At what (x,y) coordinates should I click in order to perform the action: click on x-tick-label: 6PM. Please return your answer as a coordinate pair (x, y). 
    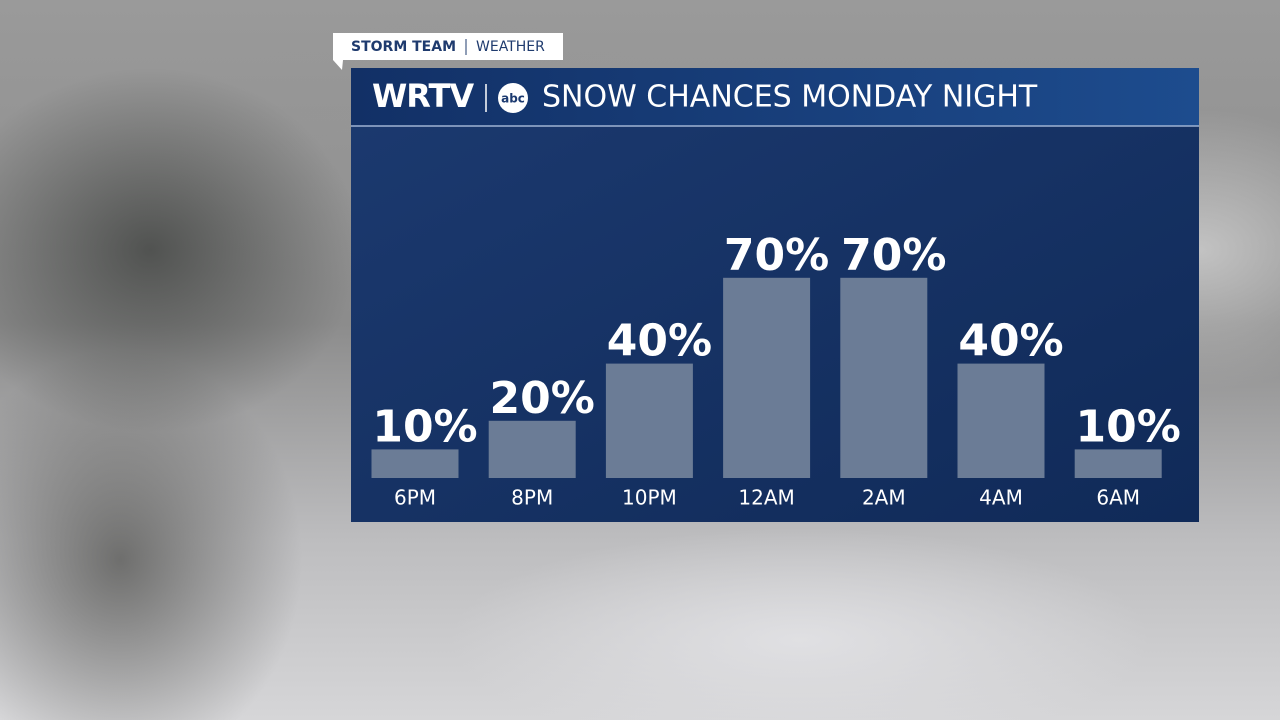
    Looking at the image, I should click on (415, 498).